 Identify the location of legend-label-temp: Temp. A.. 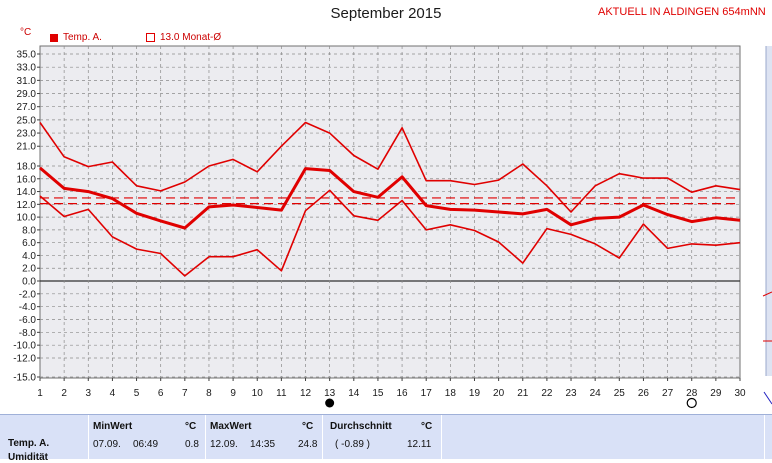
(82, 37).